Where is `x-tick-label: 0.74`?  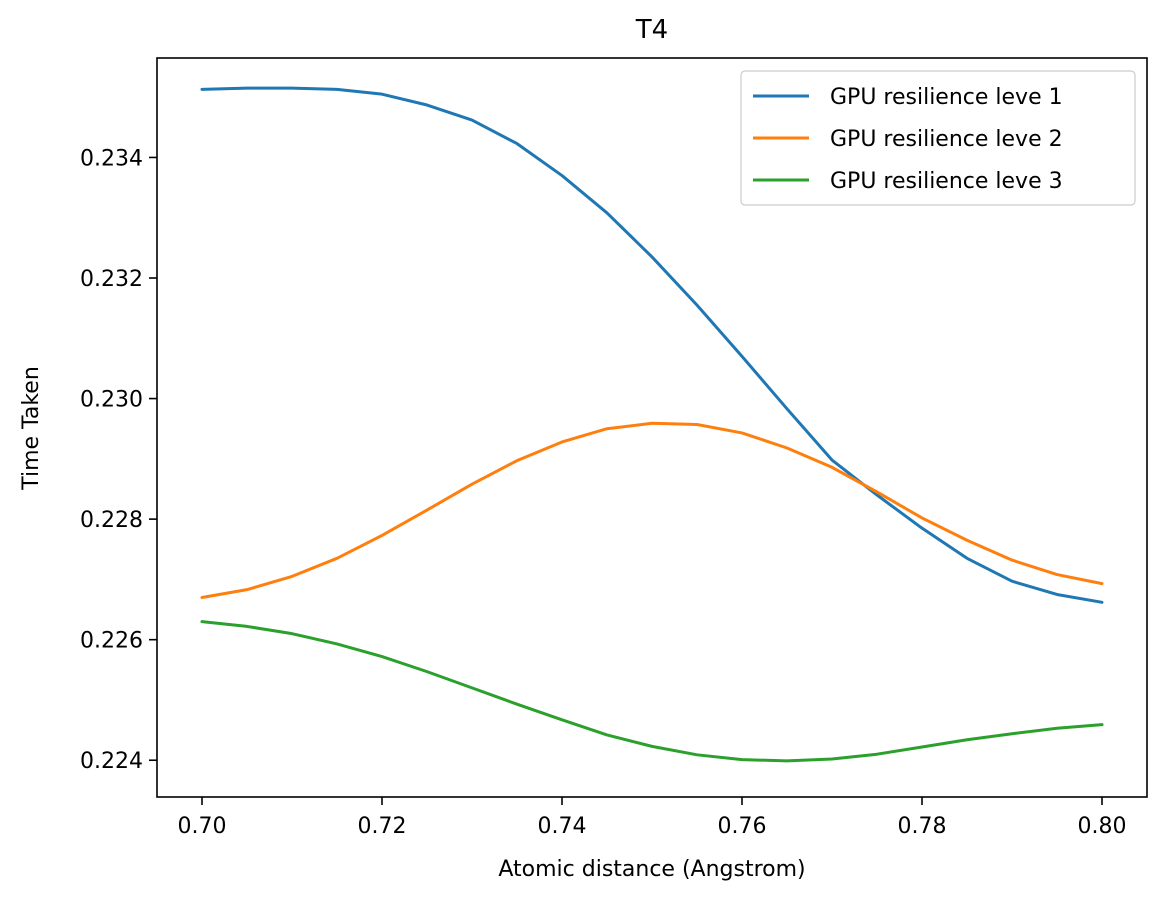 x-tick-label: 0.74 is located at coordinates (562, 826).